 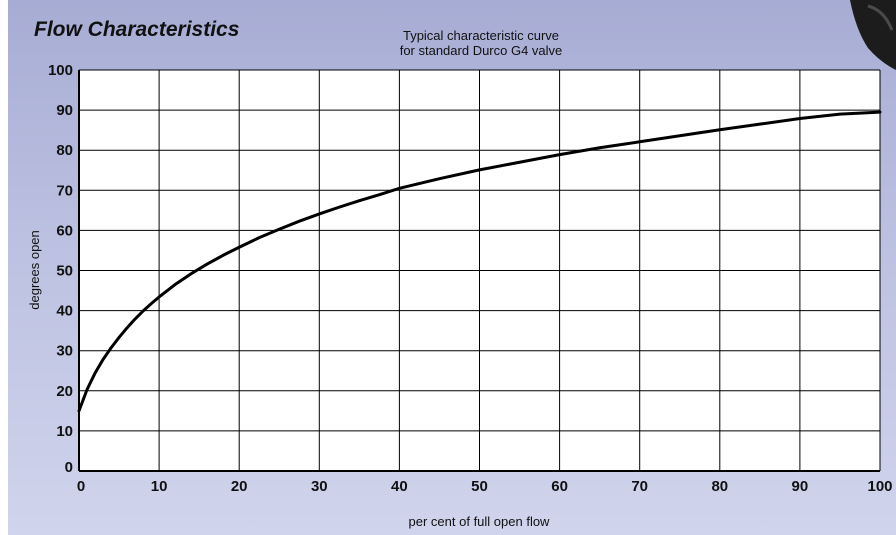 I want to click on x-tick-label: 70, so click(x=639, y=486).